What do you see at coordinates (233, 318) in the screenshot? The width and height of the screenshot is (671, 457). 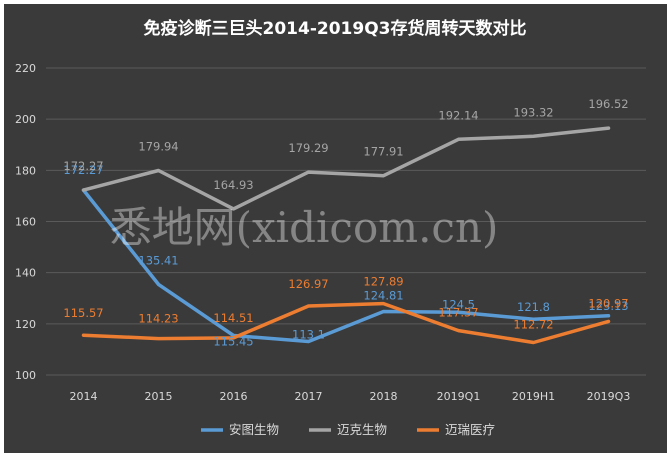 I see `data-label: 114.51` at bounding box center [233, 318].